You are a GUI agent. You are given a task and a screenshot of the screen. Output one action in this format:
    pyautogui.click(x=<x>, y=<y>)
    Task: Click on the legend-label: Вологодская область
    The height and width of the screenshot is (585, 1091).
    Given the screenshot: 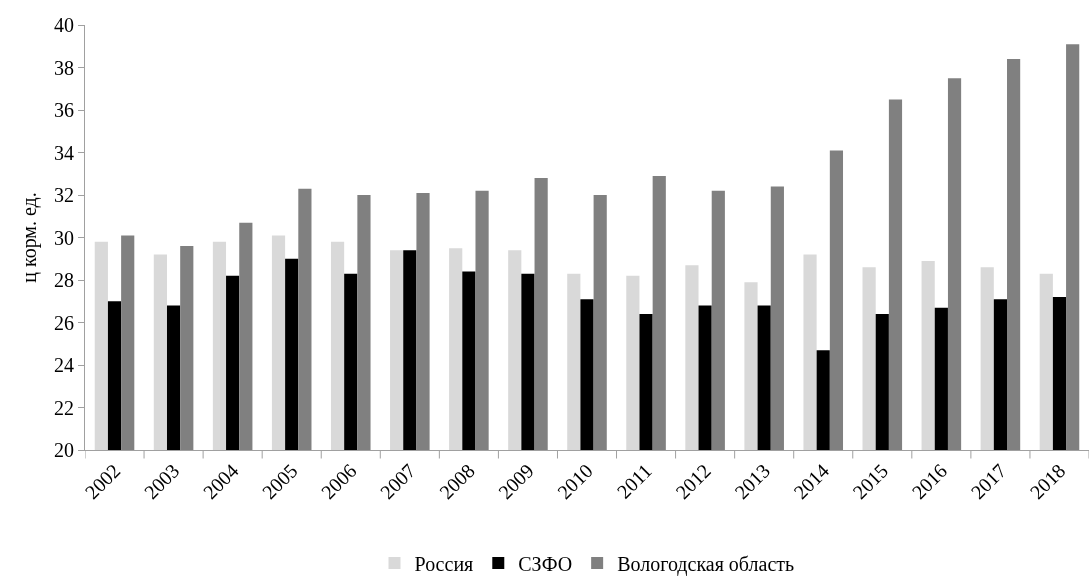 What is the action you would take?
    pyautogui.click(x=706, y=564)
    